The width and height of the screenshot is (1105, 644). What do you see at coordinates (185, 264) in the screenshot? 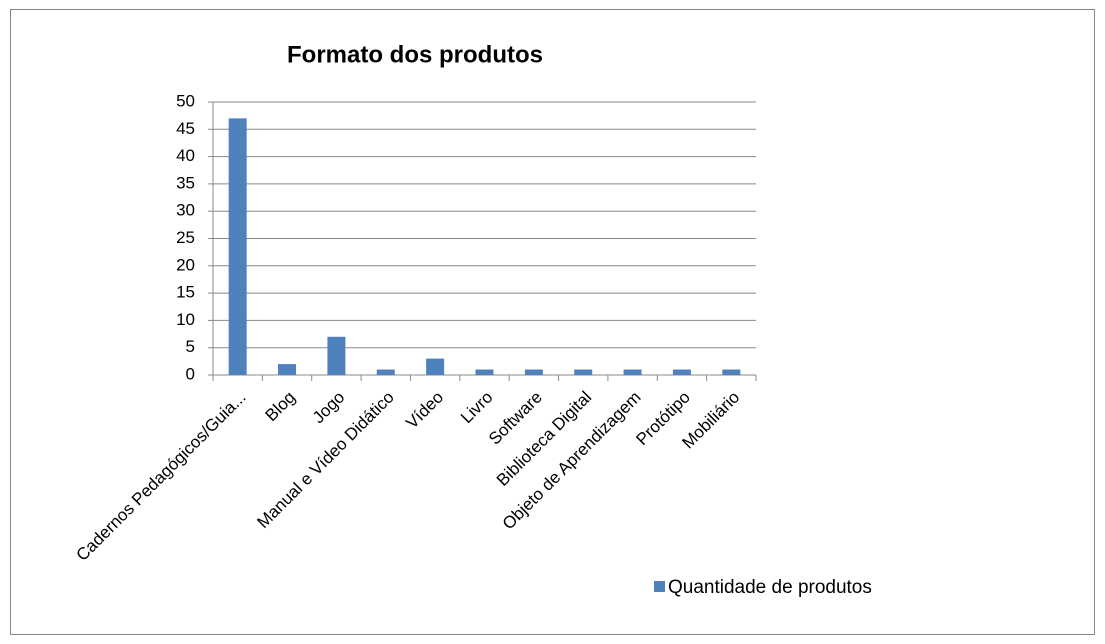
I see `y-tick-label: 20` at bounding box center [185, 264].